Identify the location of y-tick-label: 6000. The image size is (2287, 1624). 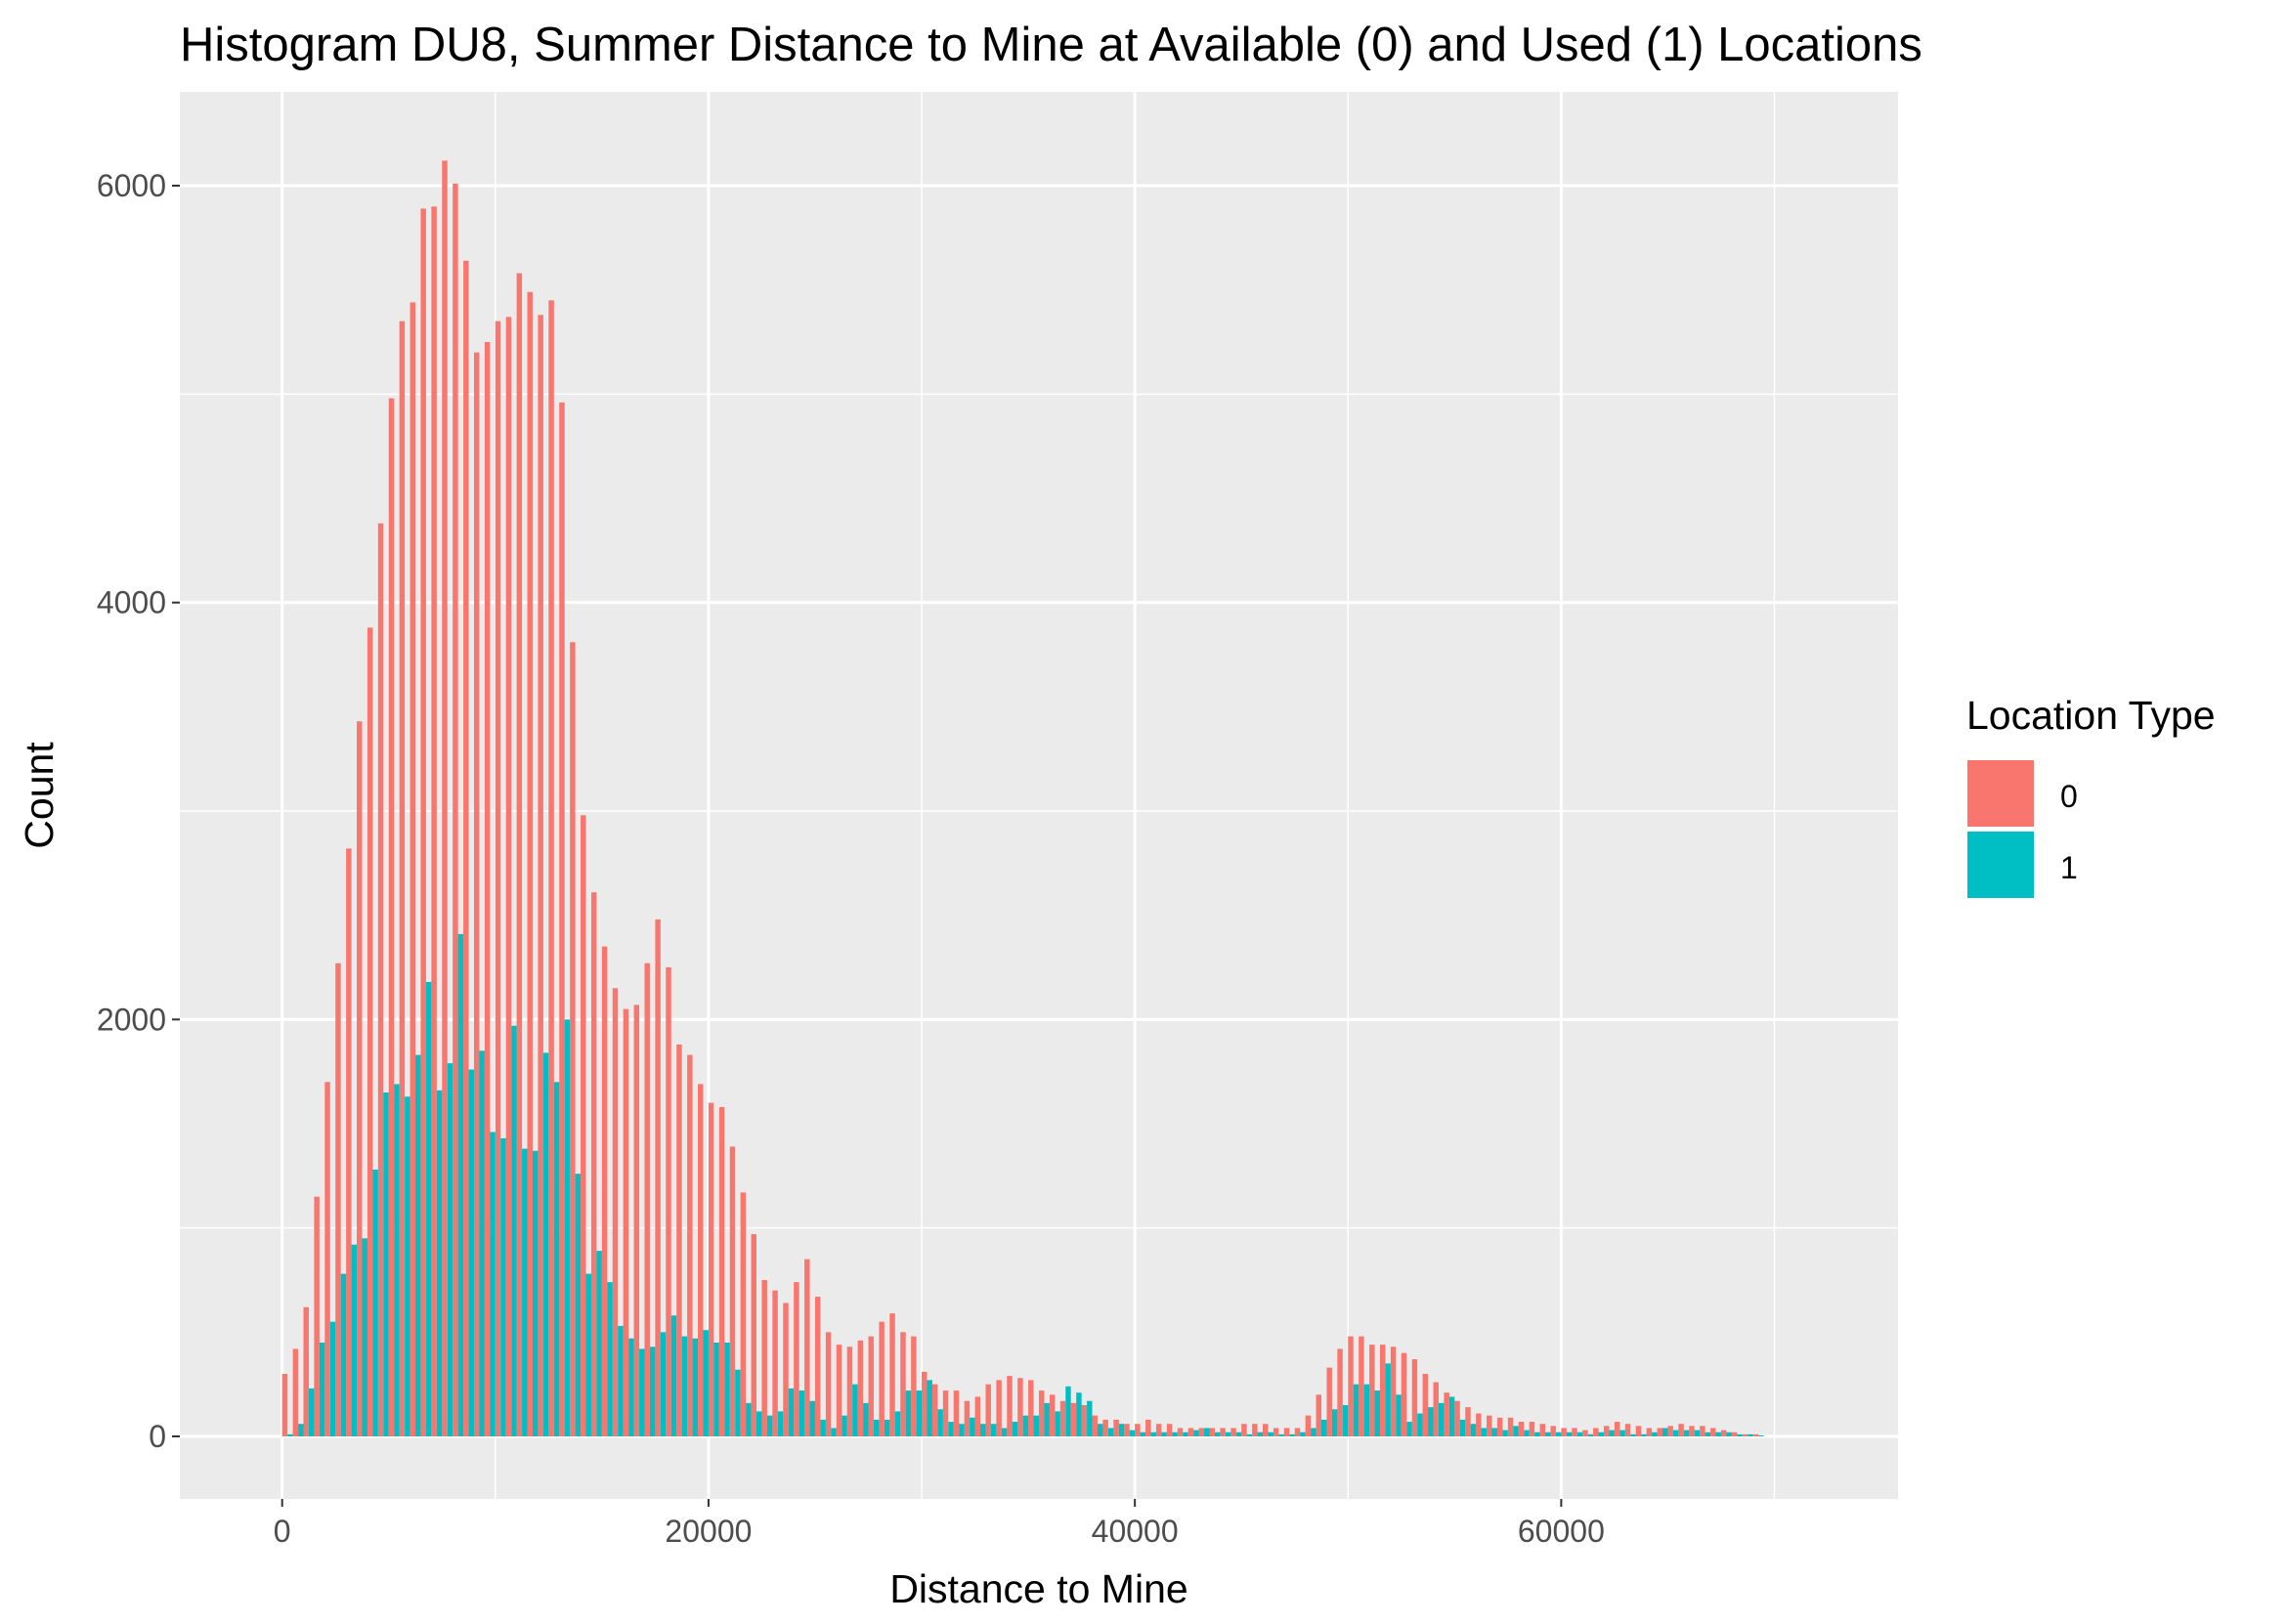
(131, 186).